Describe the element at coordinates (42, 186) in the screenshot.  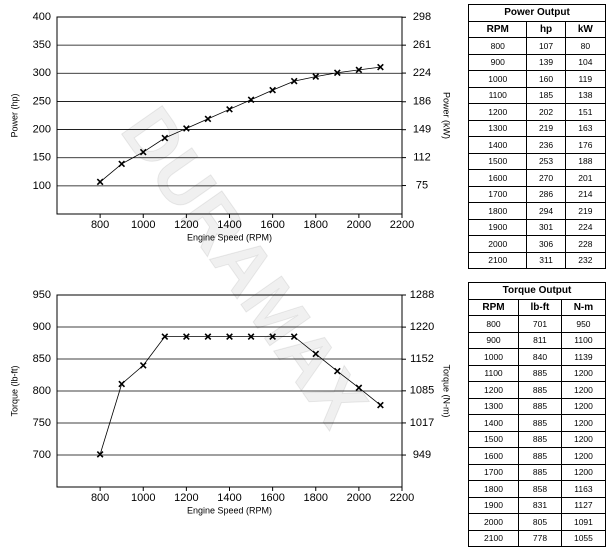
I see `y-tick-label: 100` at that location.